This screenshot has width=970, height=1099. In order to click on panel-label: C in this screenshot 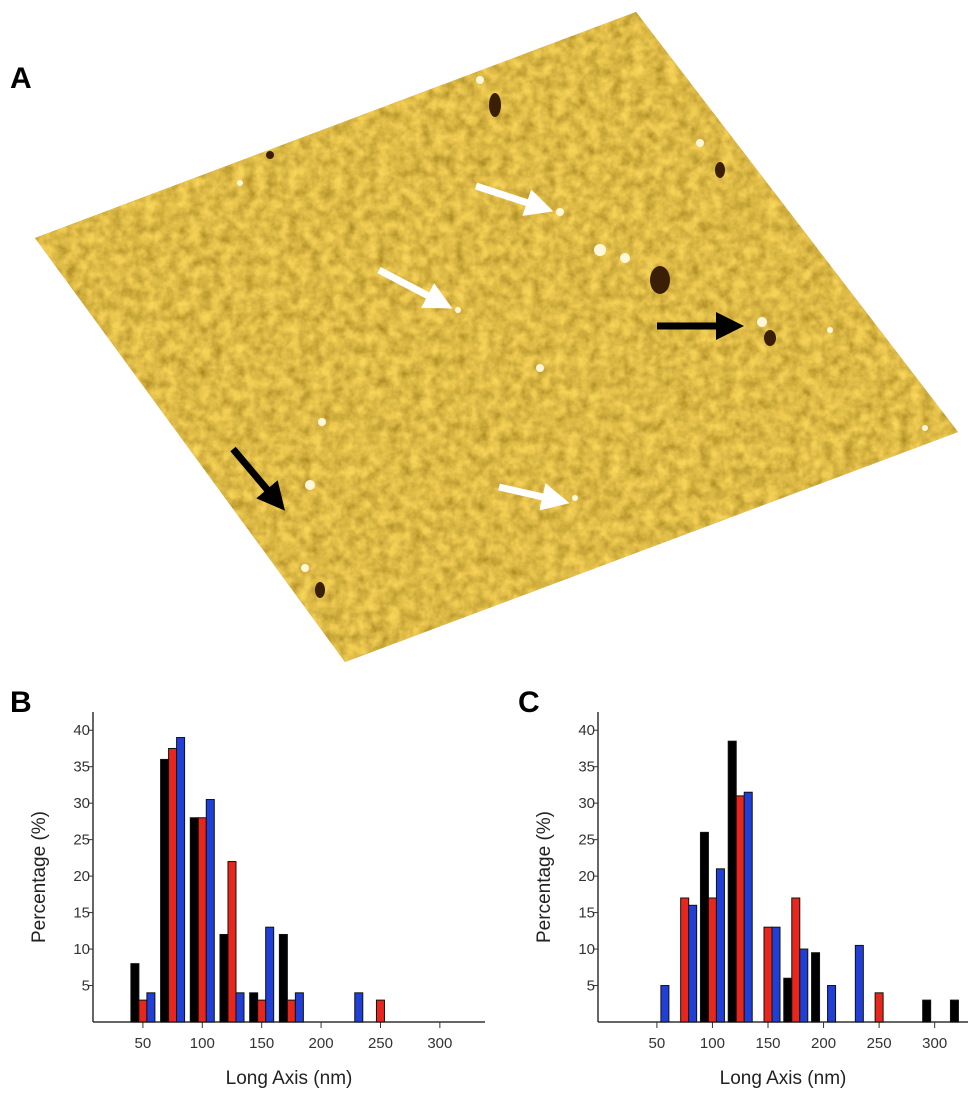, I will do `click(529, 702)`.